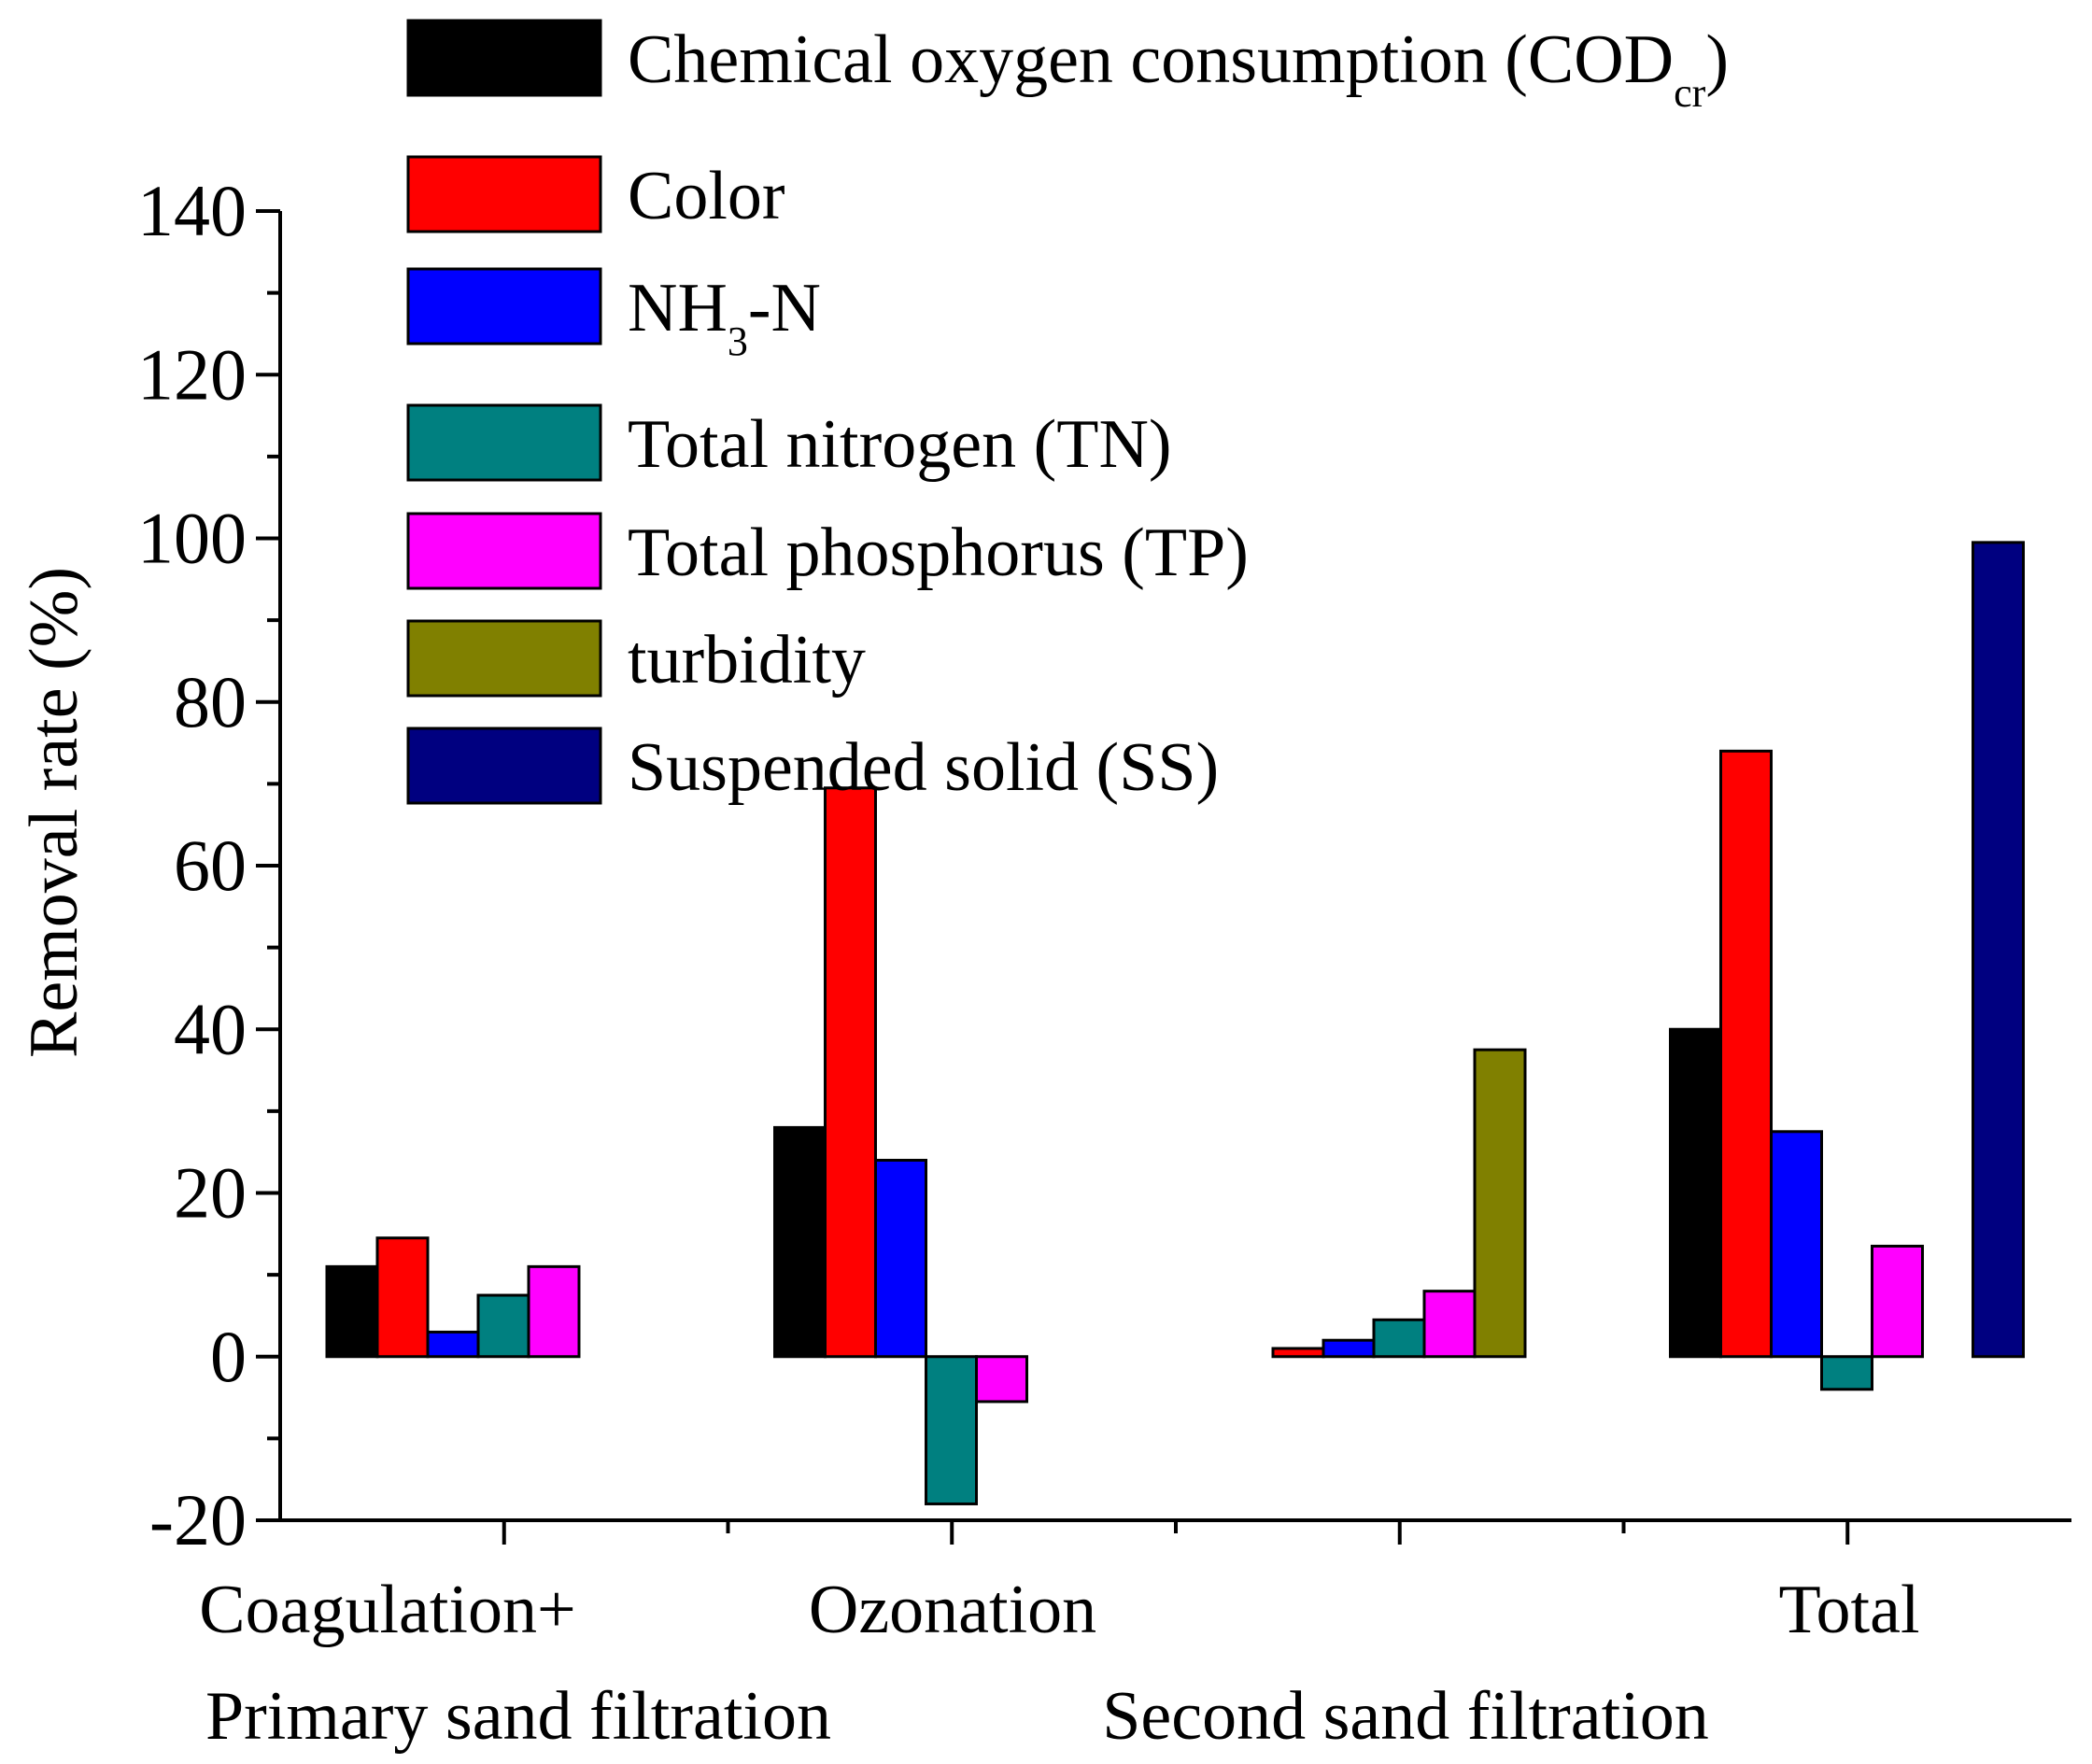 The height and width of the screenshot is (1764, 2092). I want to click on legend-label: Color, so click(706, 196).